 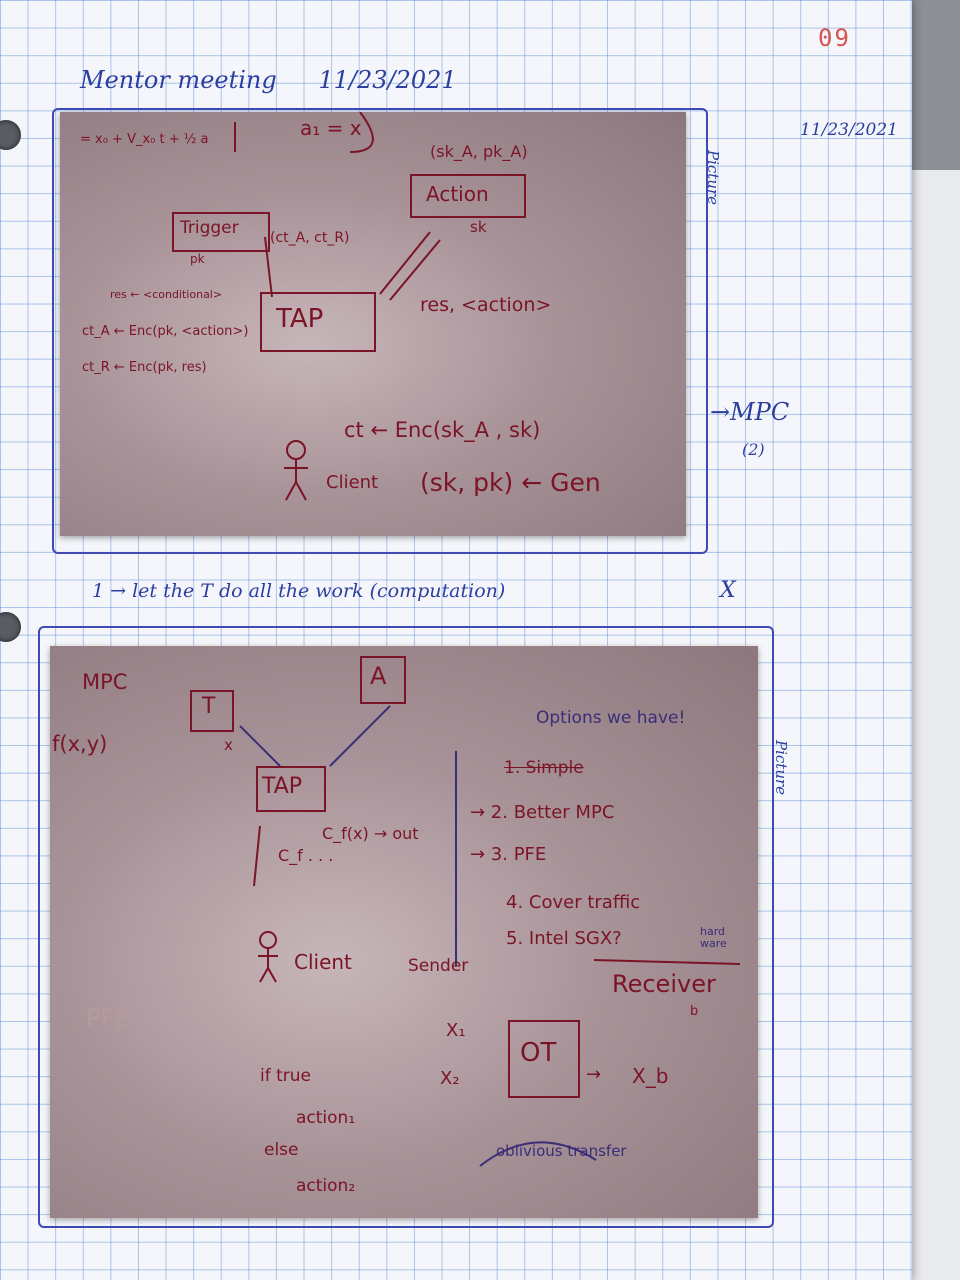 What do you see at coordinates (781, 768) in the screenshot?
I see `side-note-bottom: Picture` at bounding box center [781, 768].